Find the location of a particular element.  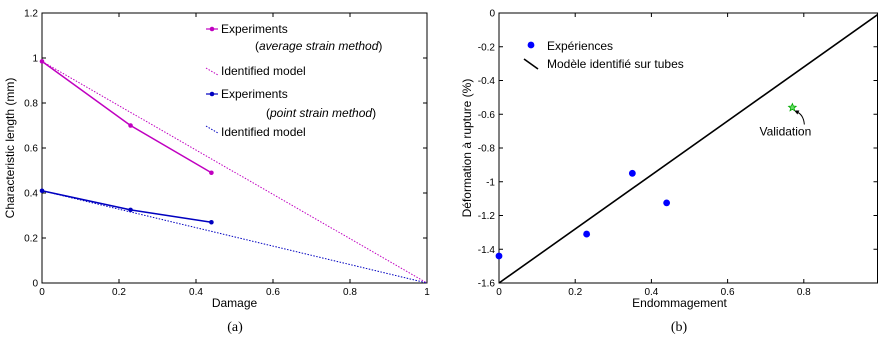

chart-2-legend-label: Expériences is located at coordinates (580, 46).